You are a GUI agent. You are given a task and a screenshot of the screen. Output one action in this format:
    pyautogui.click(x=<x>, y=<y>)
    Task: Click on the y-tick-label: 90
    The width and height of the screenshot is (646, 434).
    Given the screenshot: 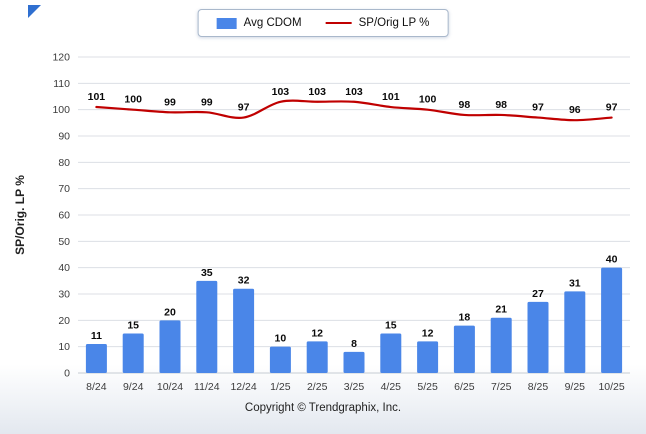 What is the action you would take?
    pyautogui.click(x=64, y=137)
    